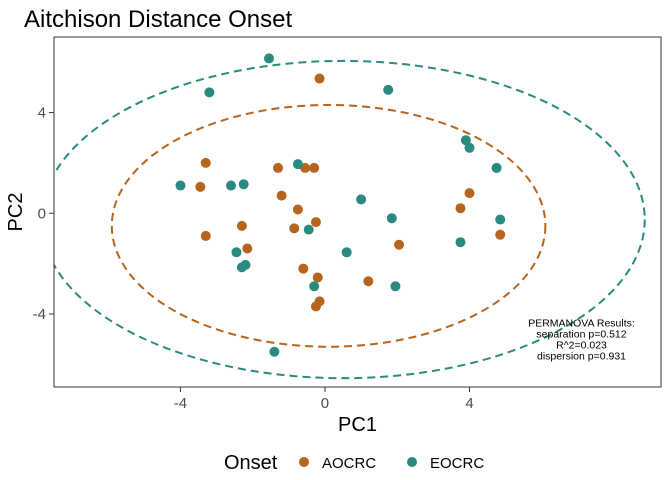  Describe the element at coordinates (581, 357) in the screenshot. I see `annotation-line: dispersion p=0.931` at that location.